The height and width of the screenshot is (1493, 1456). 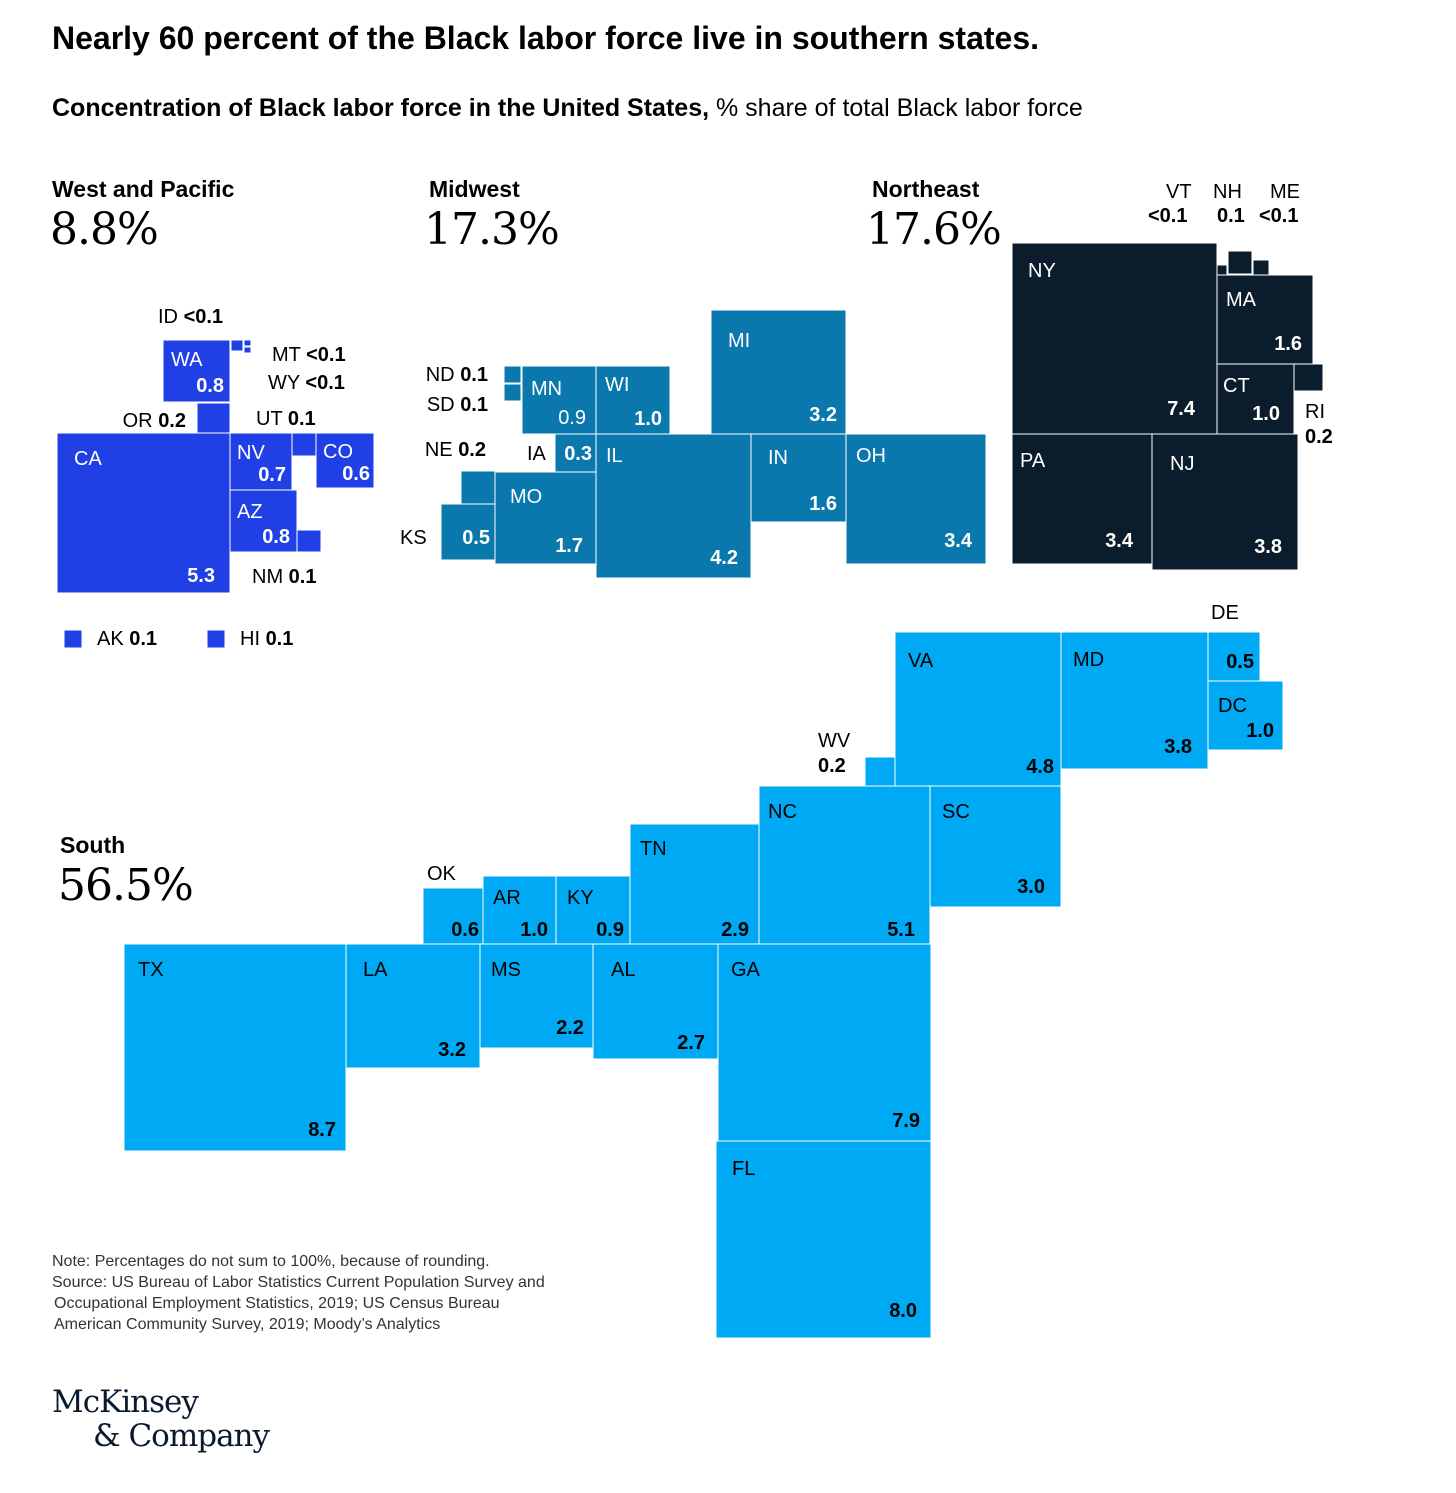 I want to click on value-ny: 7.4, so click(x=1181, y=409).